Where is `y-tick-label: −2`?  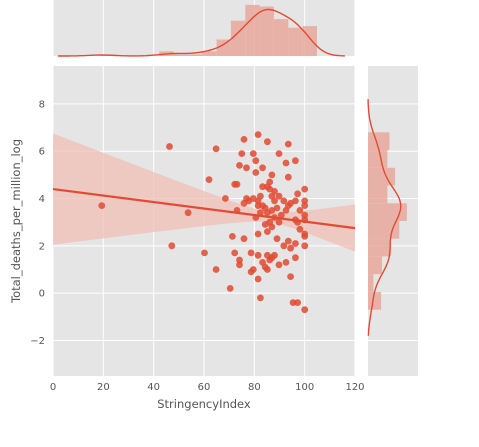 y-tick-label: −2 is located at coordinates (37, 341).